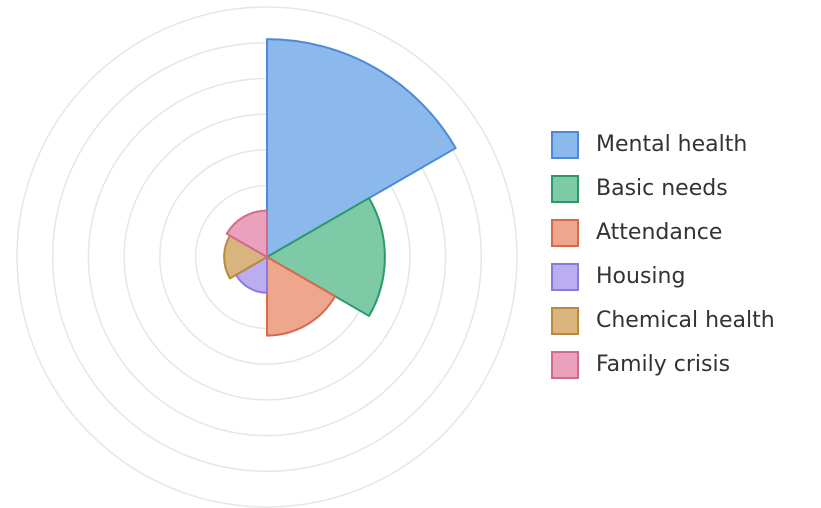 This screenshot has height=508, width=821. I want to click on legend-label: Attendance, so click(659, 232).